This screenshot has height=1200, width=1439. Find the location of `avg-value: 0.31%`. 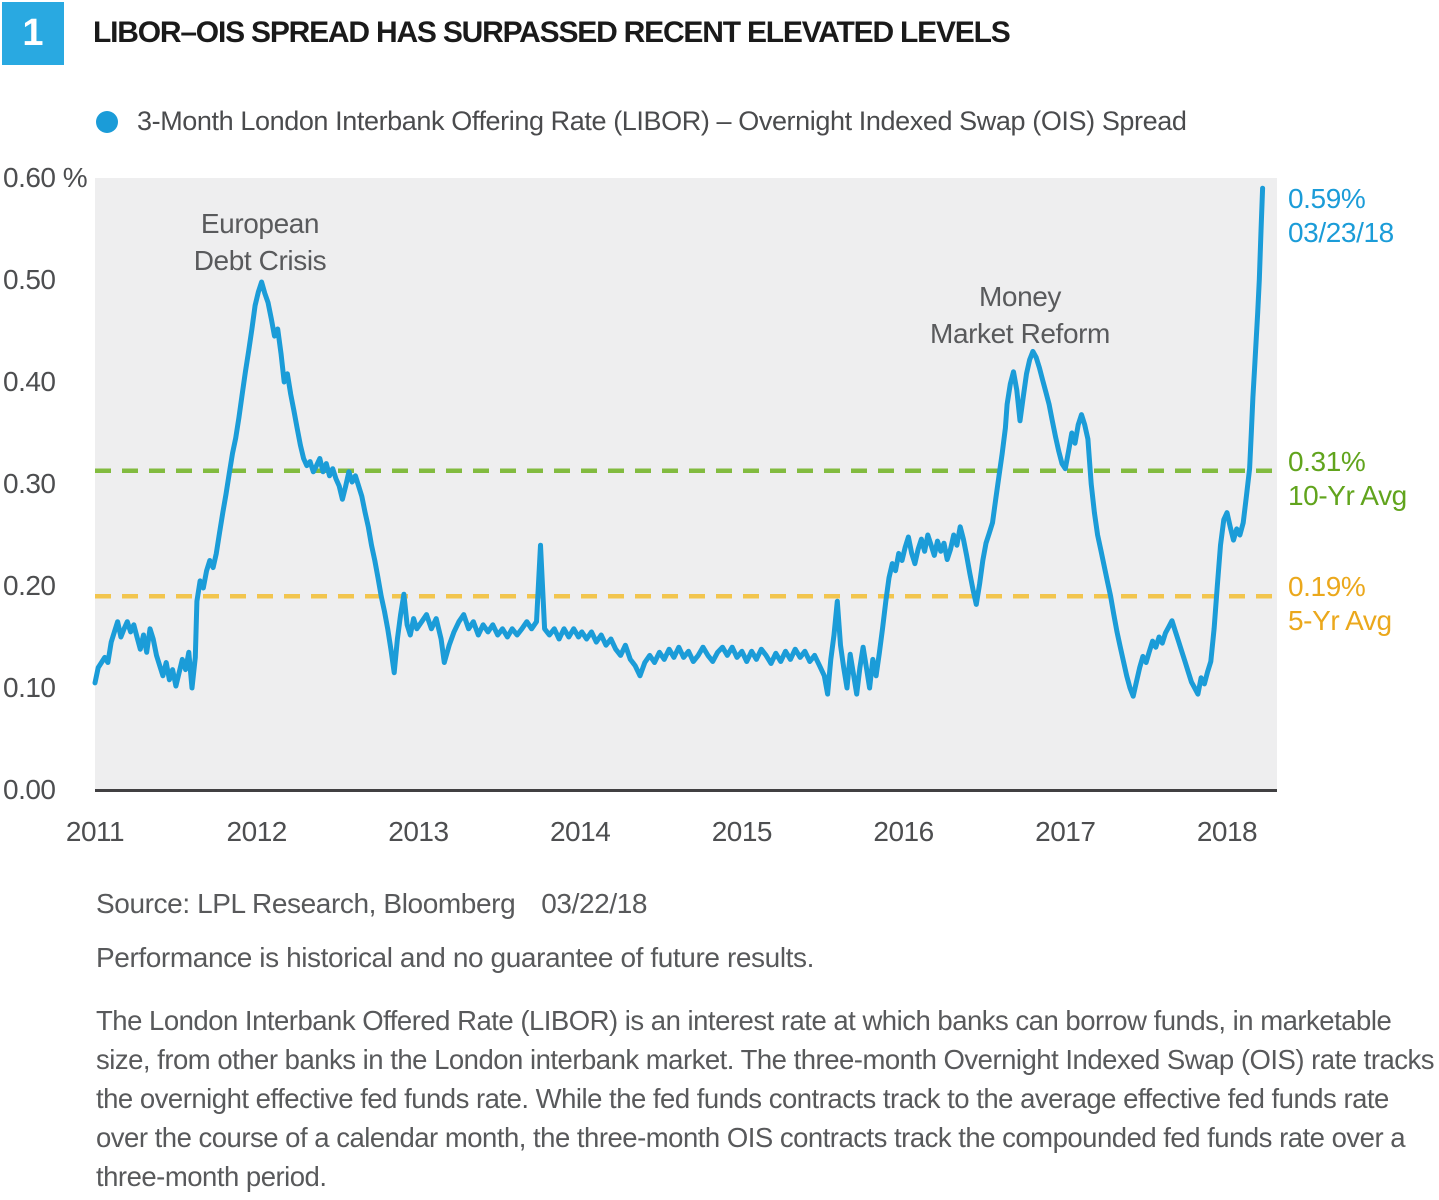

avg-value: 0.31% is located at coordinates (1327, 461).